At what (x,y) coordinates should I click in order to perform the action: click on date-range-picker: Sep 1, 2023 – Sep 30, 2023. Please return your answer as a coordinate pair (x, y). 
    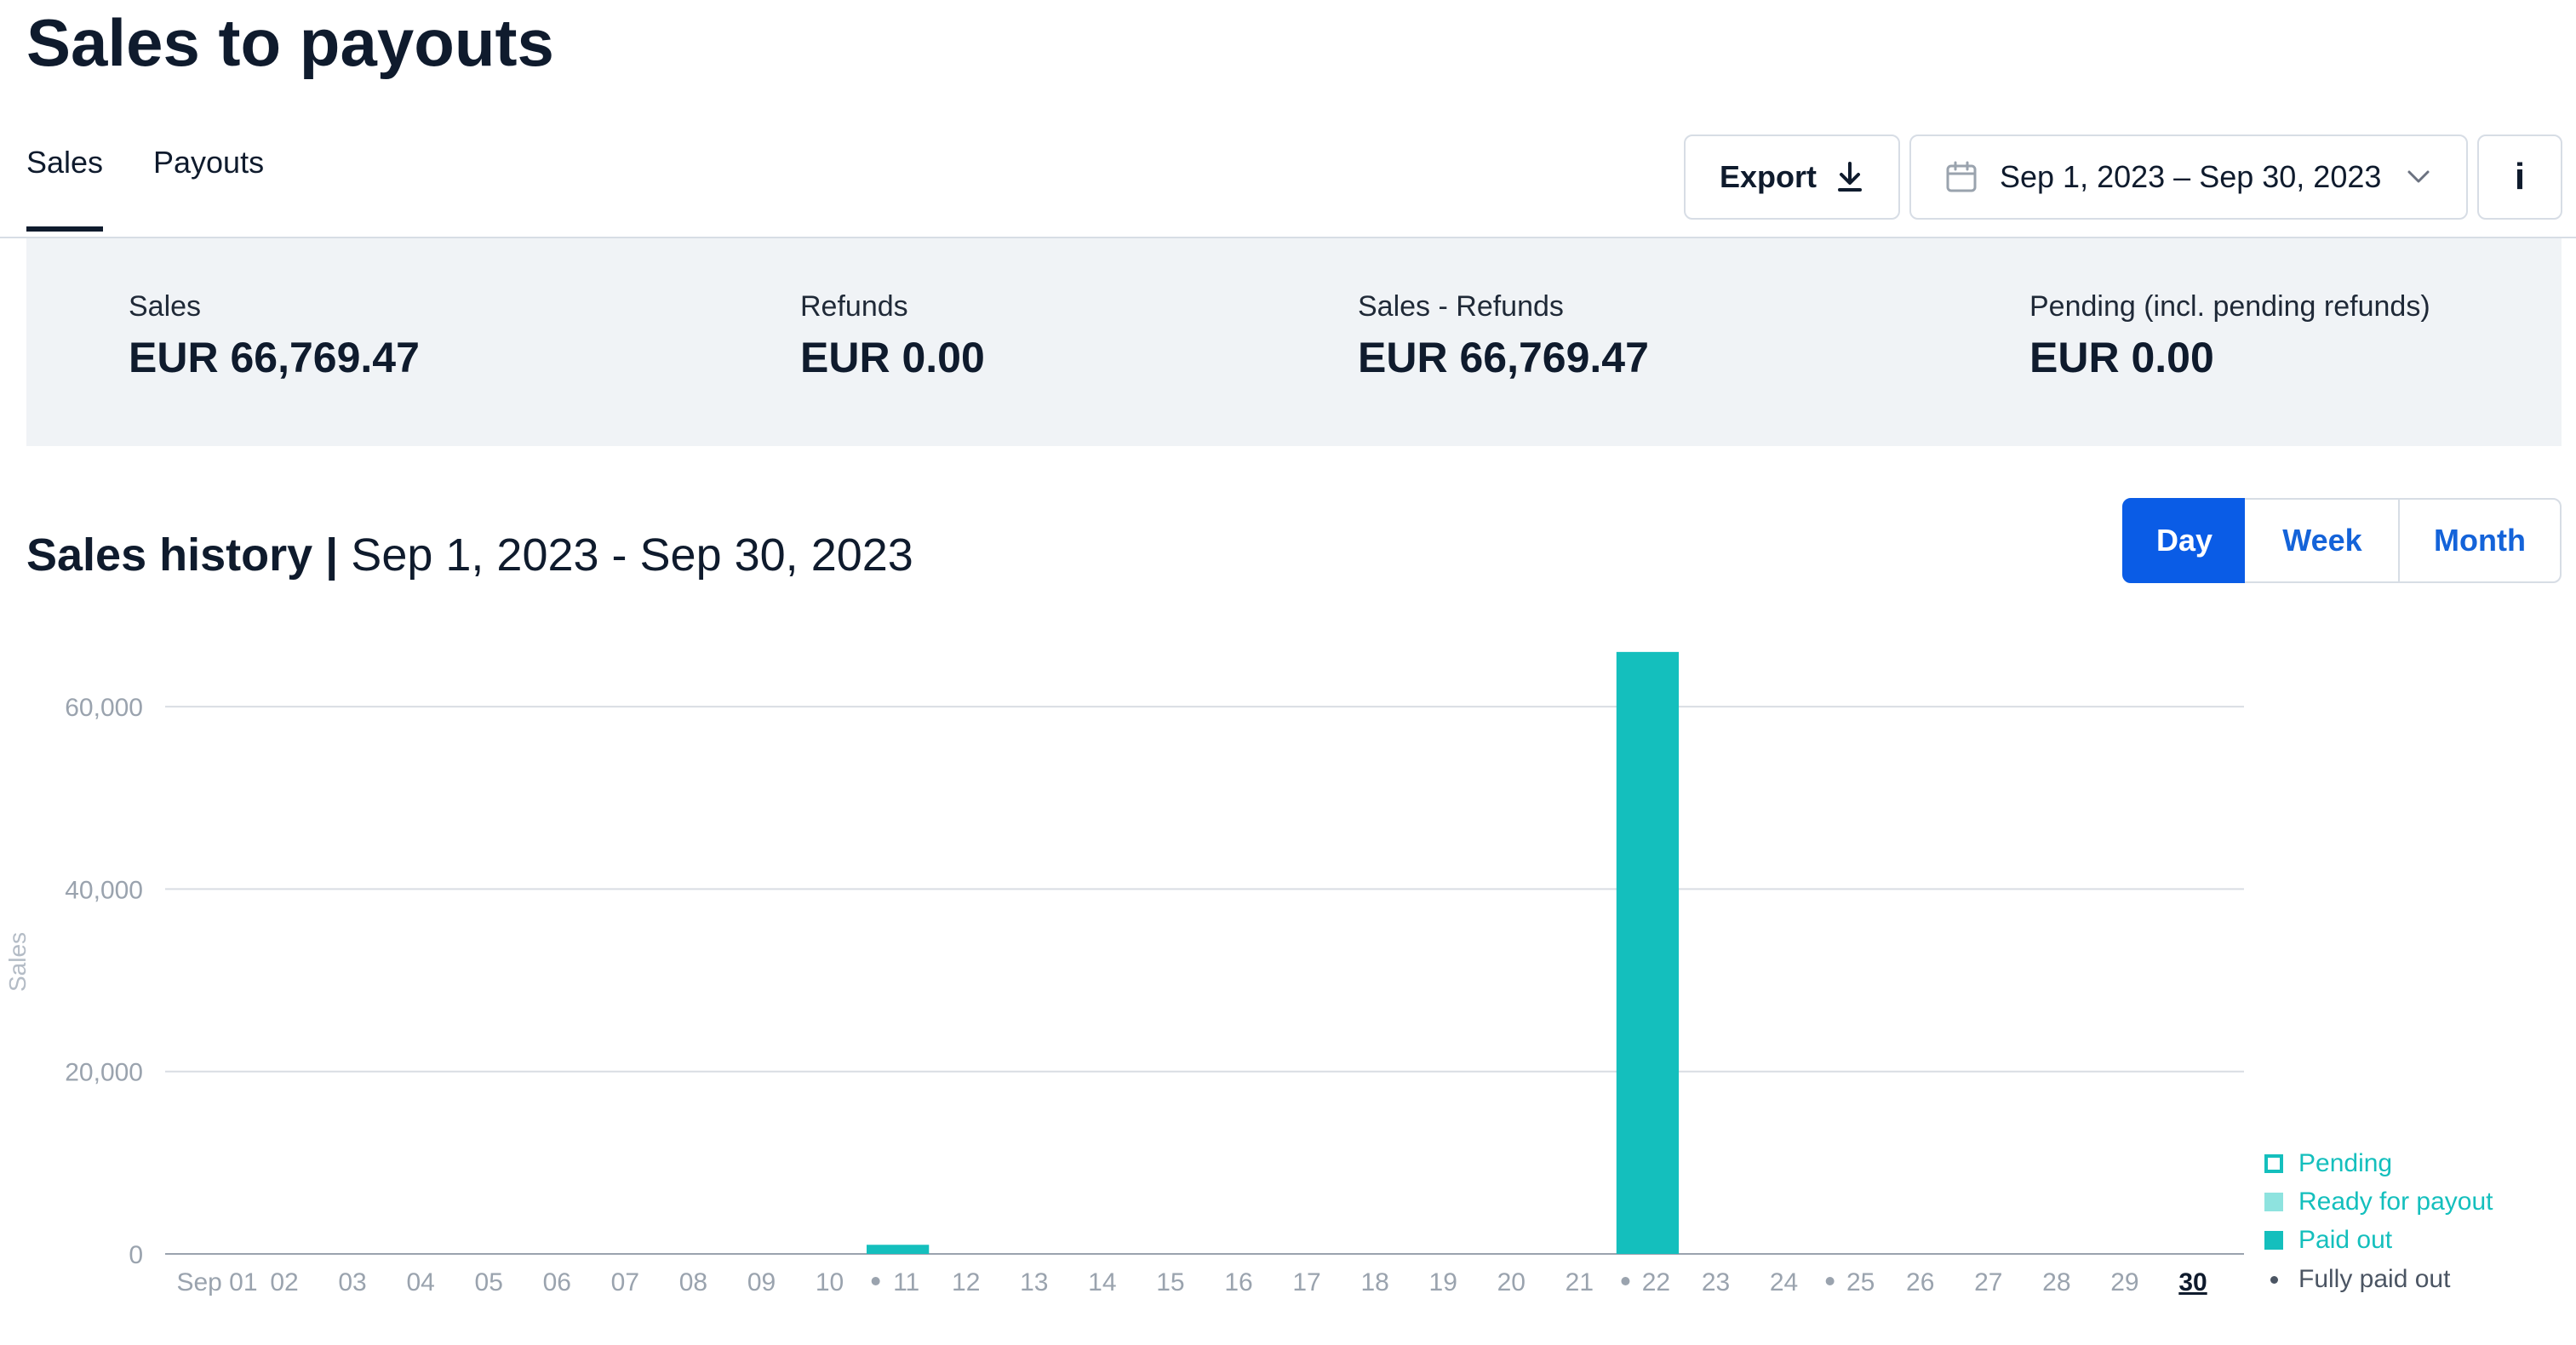
    Looking at the image, I should click on (2188, 177).